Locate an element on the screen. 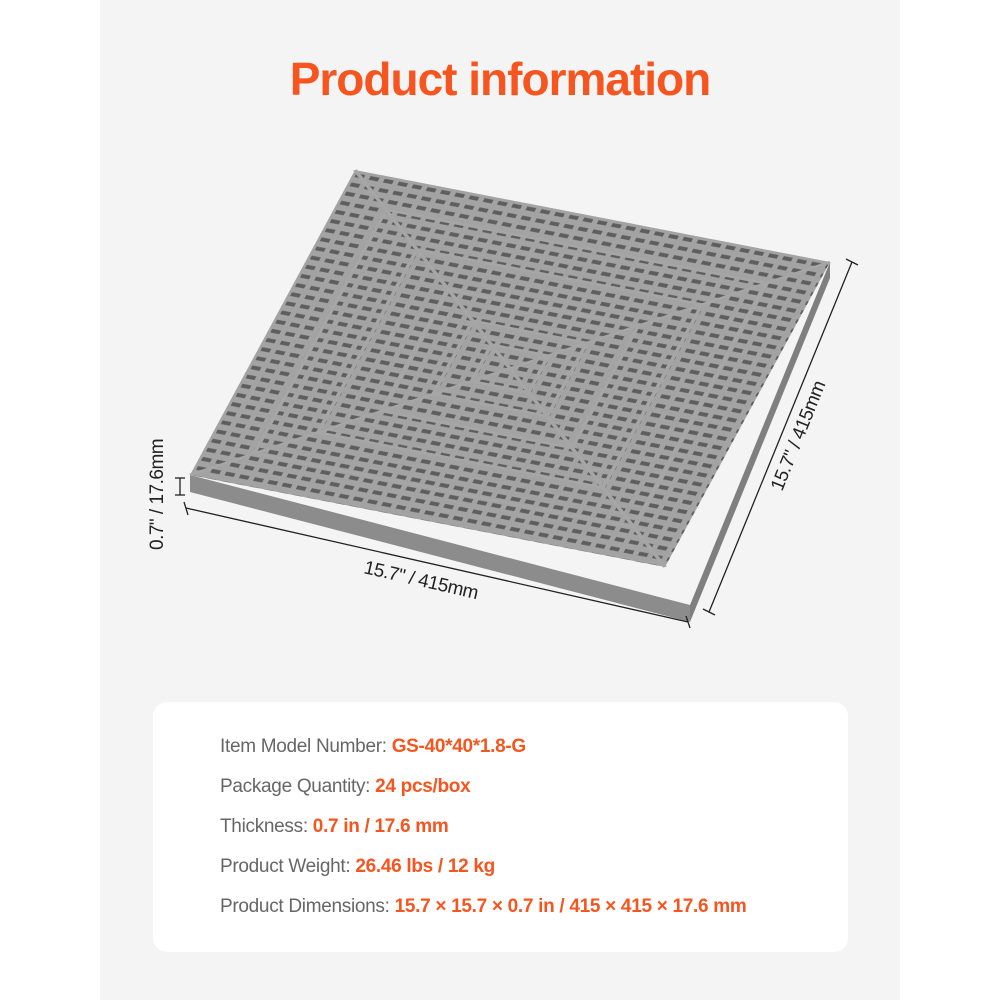  spec-weight: Product Weight: 26.46 lbs / 12 kg is located at coordinates (357, 867).